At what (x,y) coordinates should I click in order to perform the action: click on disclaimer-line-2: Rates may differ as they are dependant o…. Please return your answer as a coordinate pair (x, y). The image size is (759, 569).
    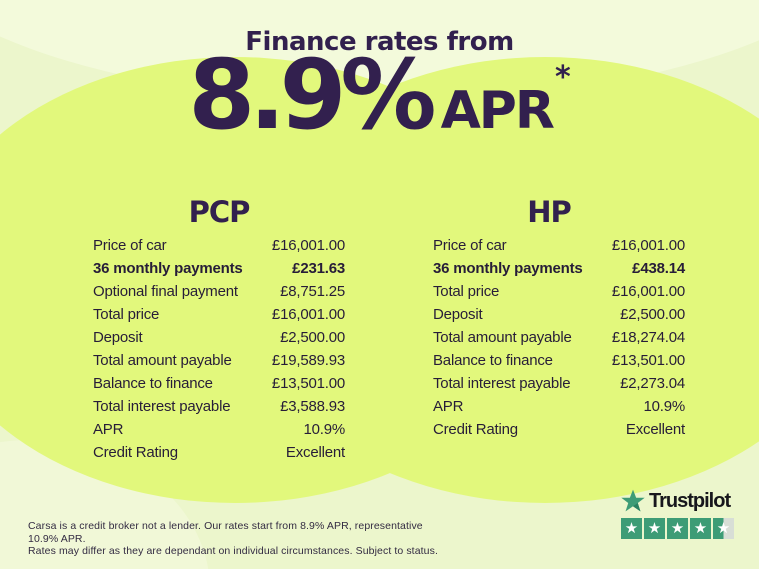
    Looking at the image, I should click on (233, 551).